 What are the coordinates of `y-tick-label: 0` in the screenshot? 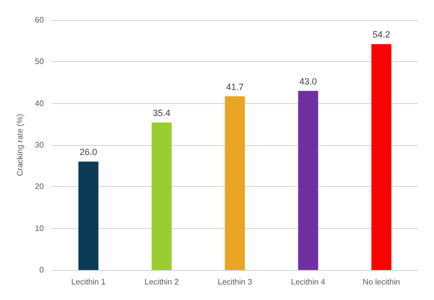 It's located at (41, 270).